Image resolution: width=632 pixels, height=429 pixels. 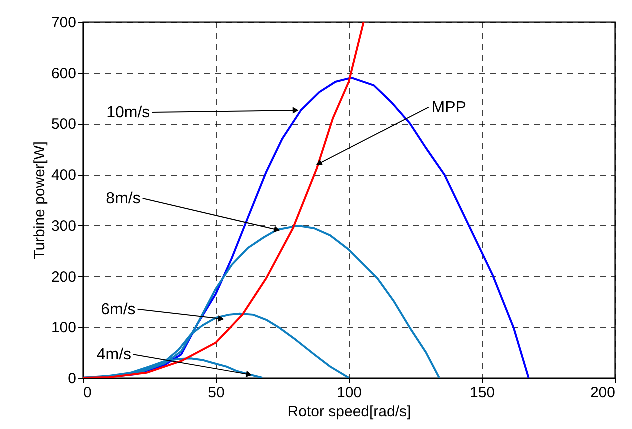 I want to click on x-tick-label: 50, so click(x=216, y=393).